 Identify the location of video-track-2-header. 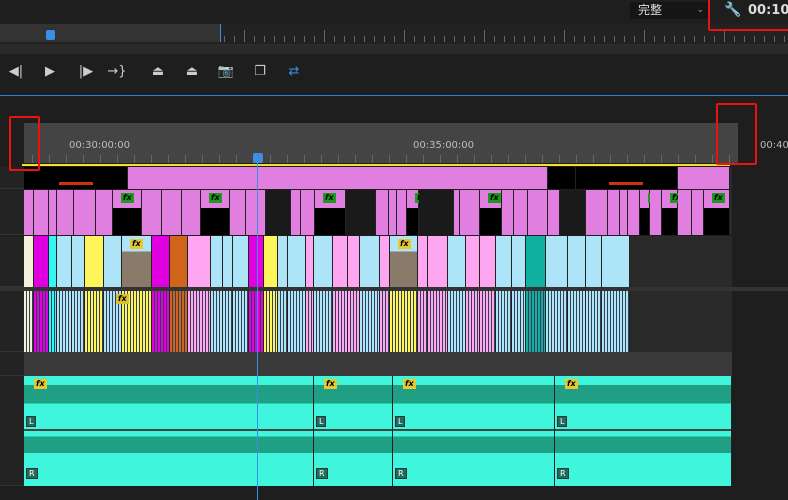
(12, 212).